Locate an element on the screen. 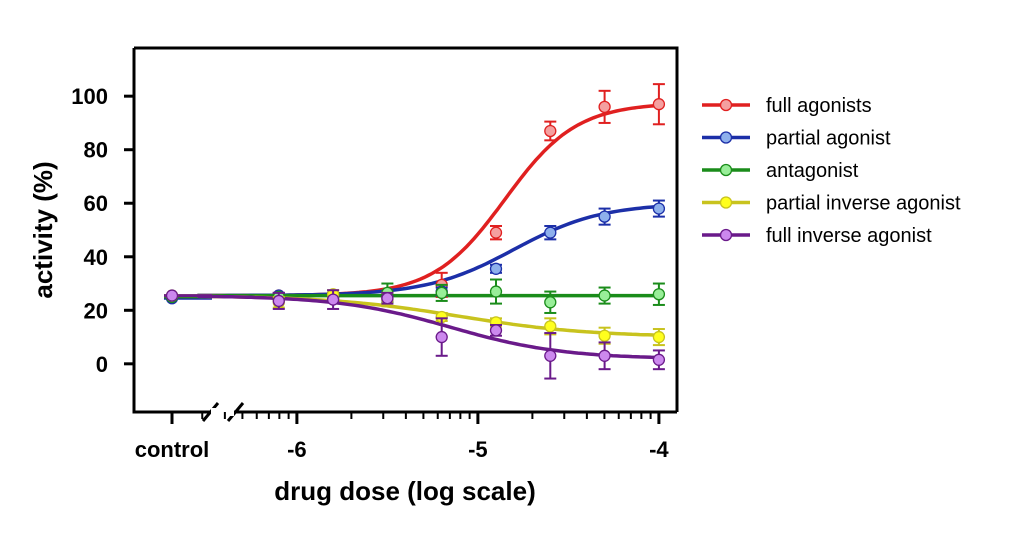 This screenshot has width=1024, height=533. legend-label: full agonists is located at coordinates (819, 106).